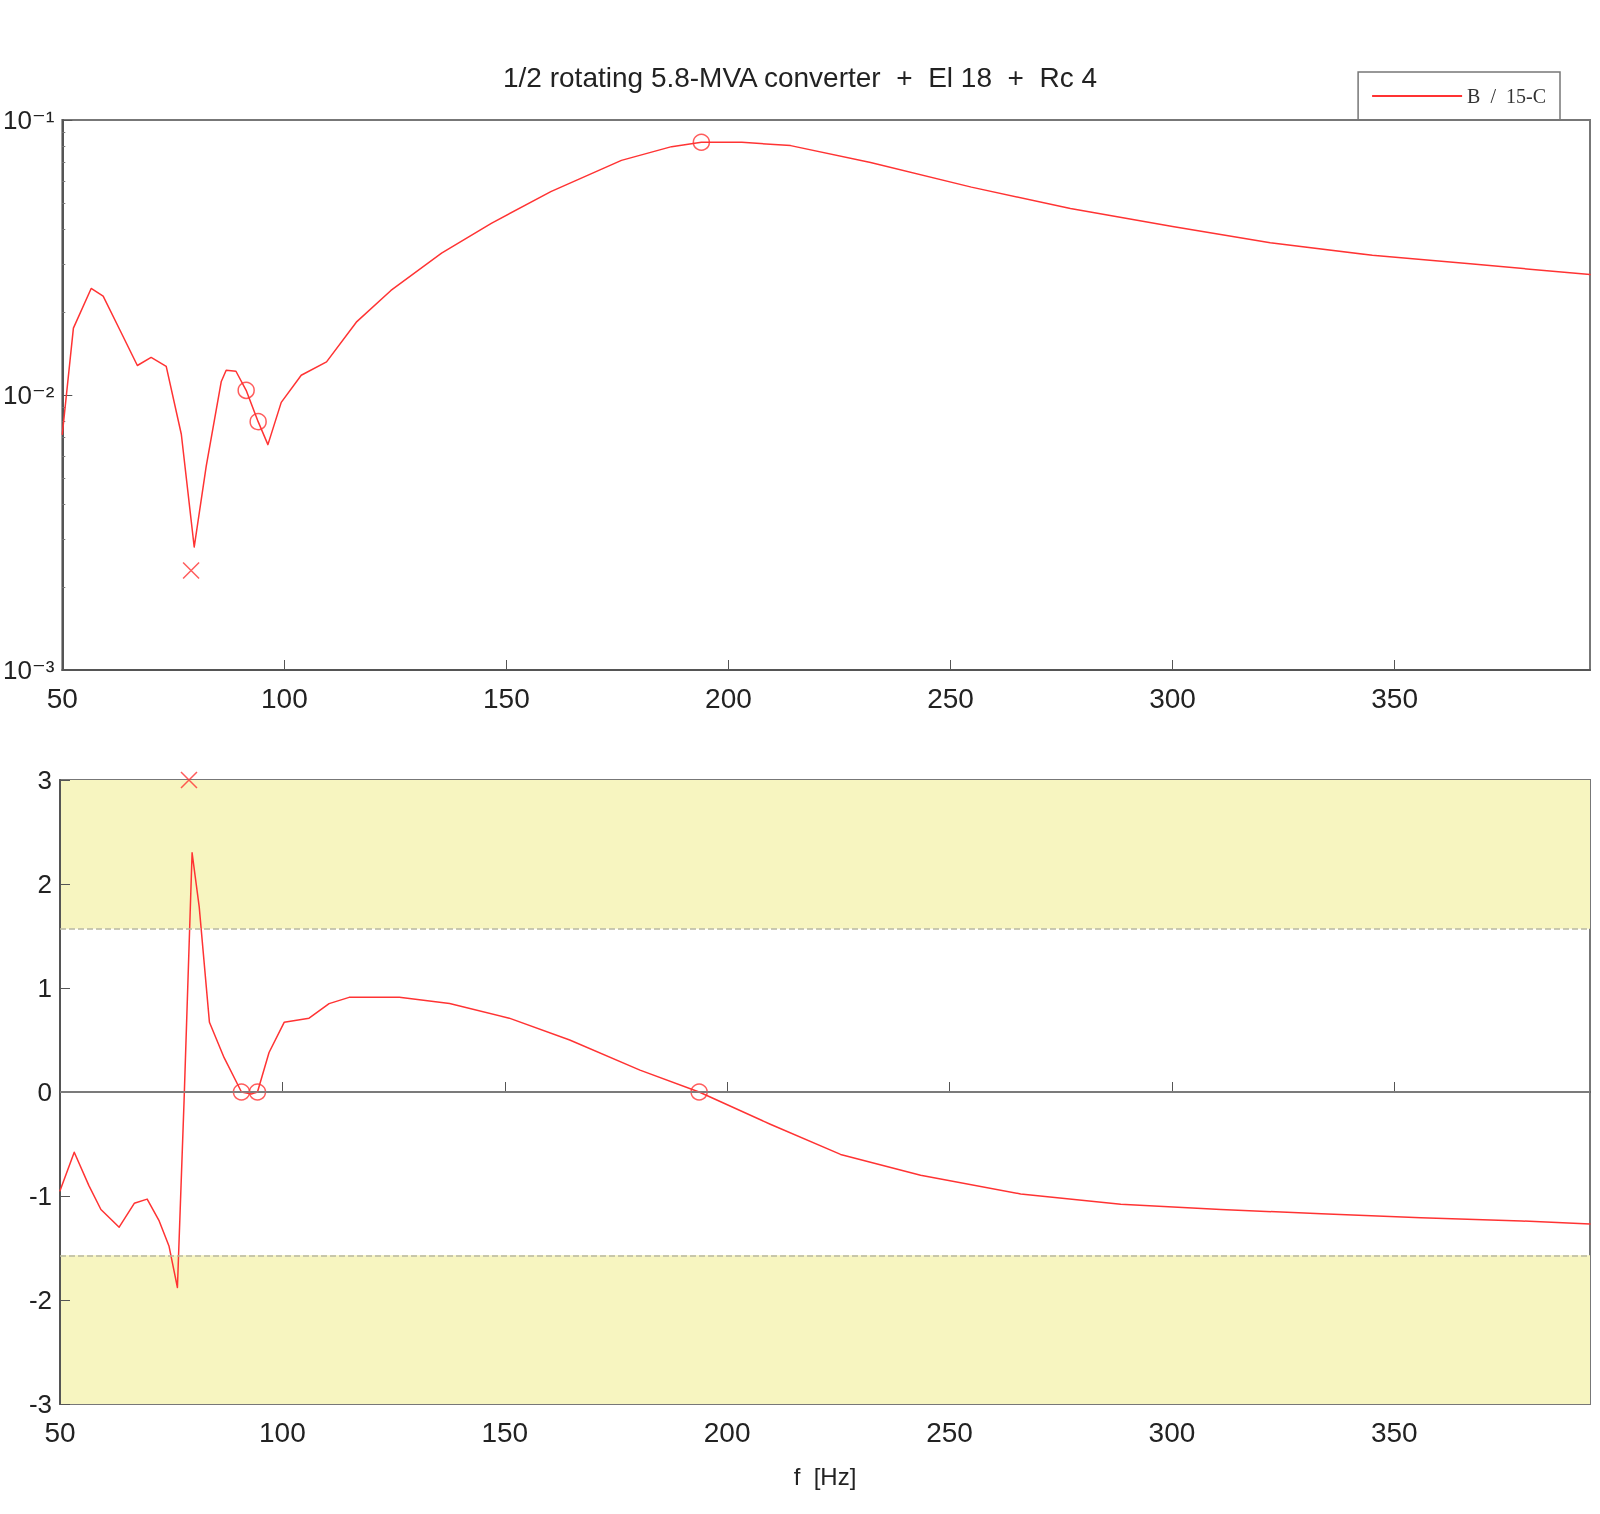  I want to click on y-tick-label: 3, so click(44, 780).